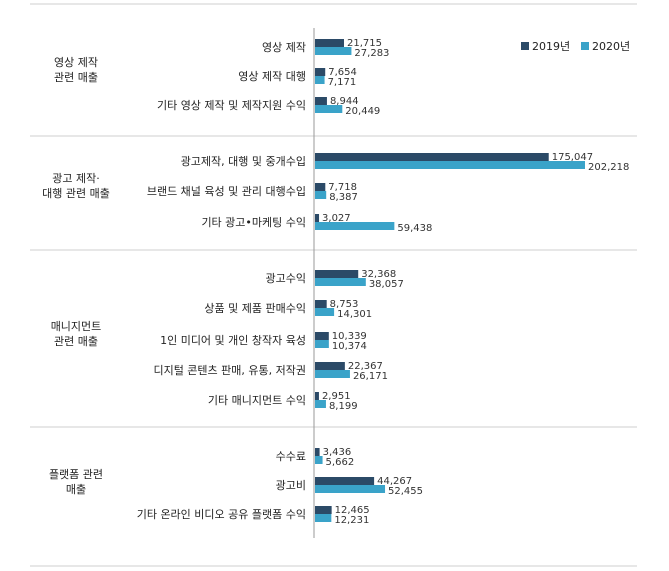  Describe the element at coordinates (608, 167) in the screenshot. I see `value-label-2020: 202,218` at that location.